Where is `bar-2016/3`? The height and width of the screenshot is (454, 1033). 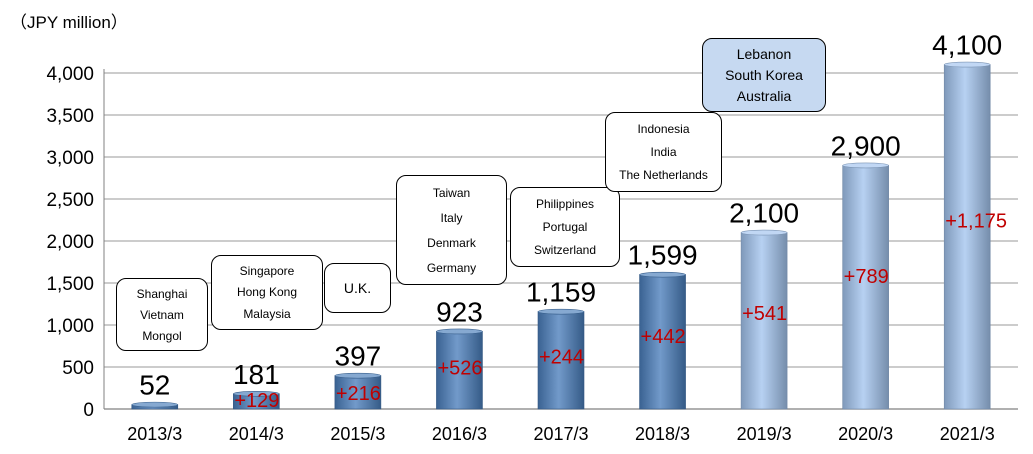
bar-2016/3 is located at coordinates (459, 370).